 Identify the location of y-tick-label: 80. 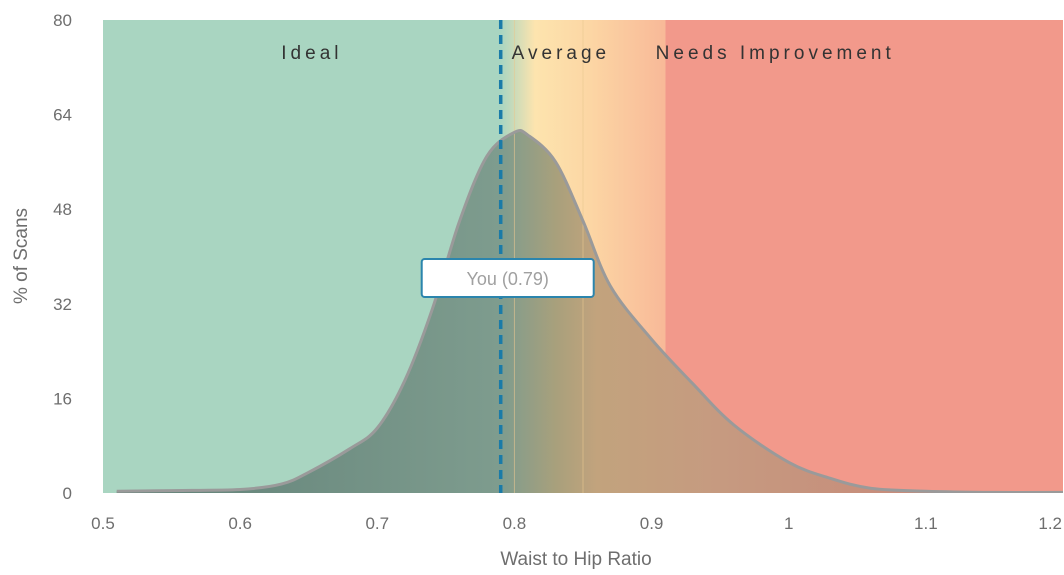
(62, 20).